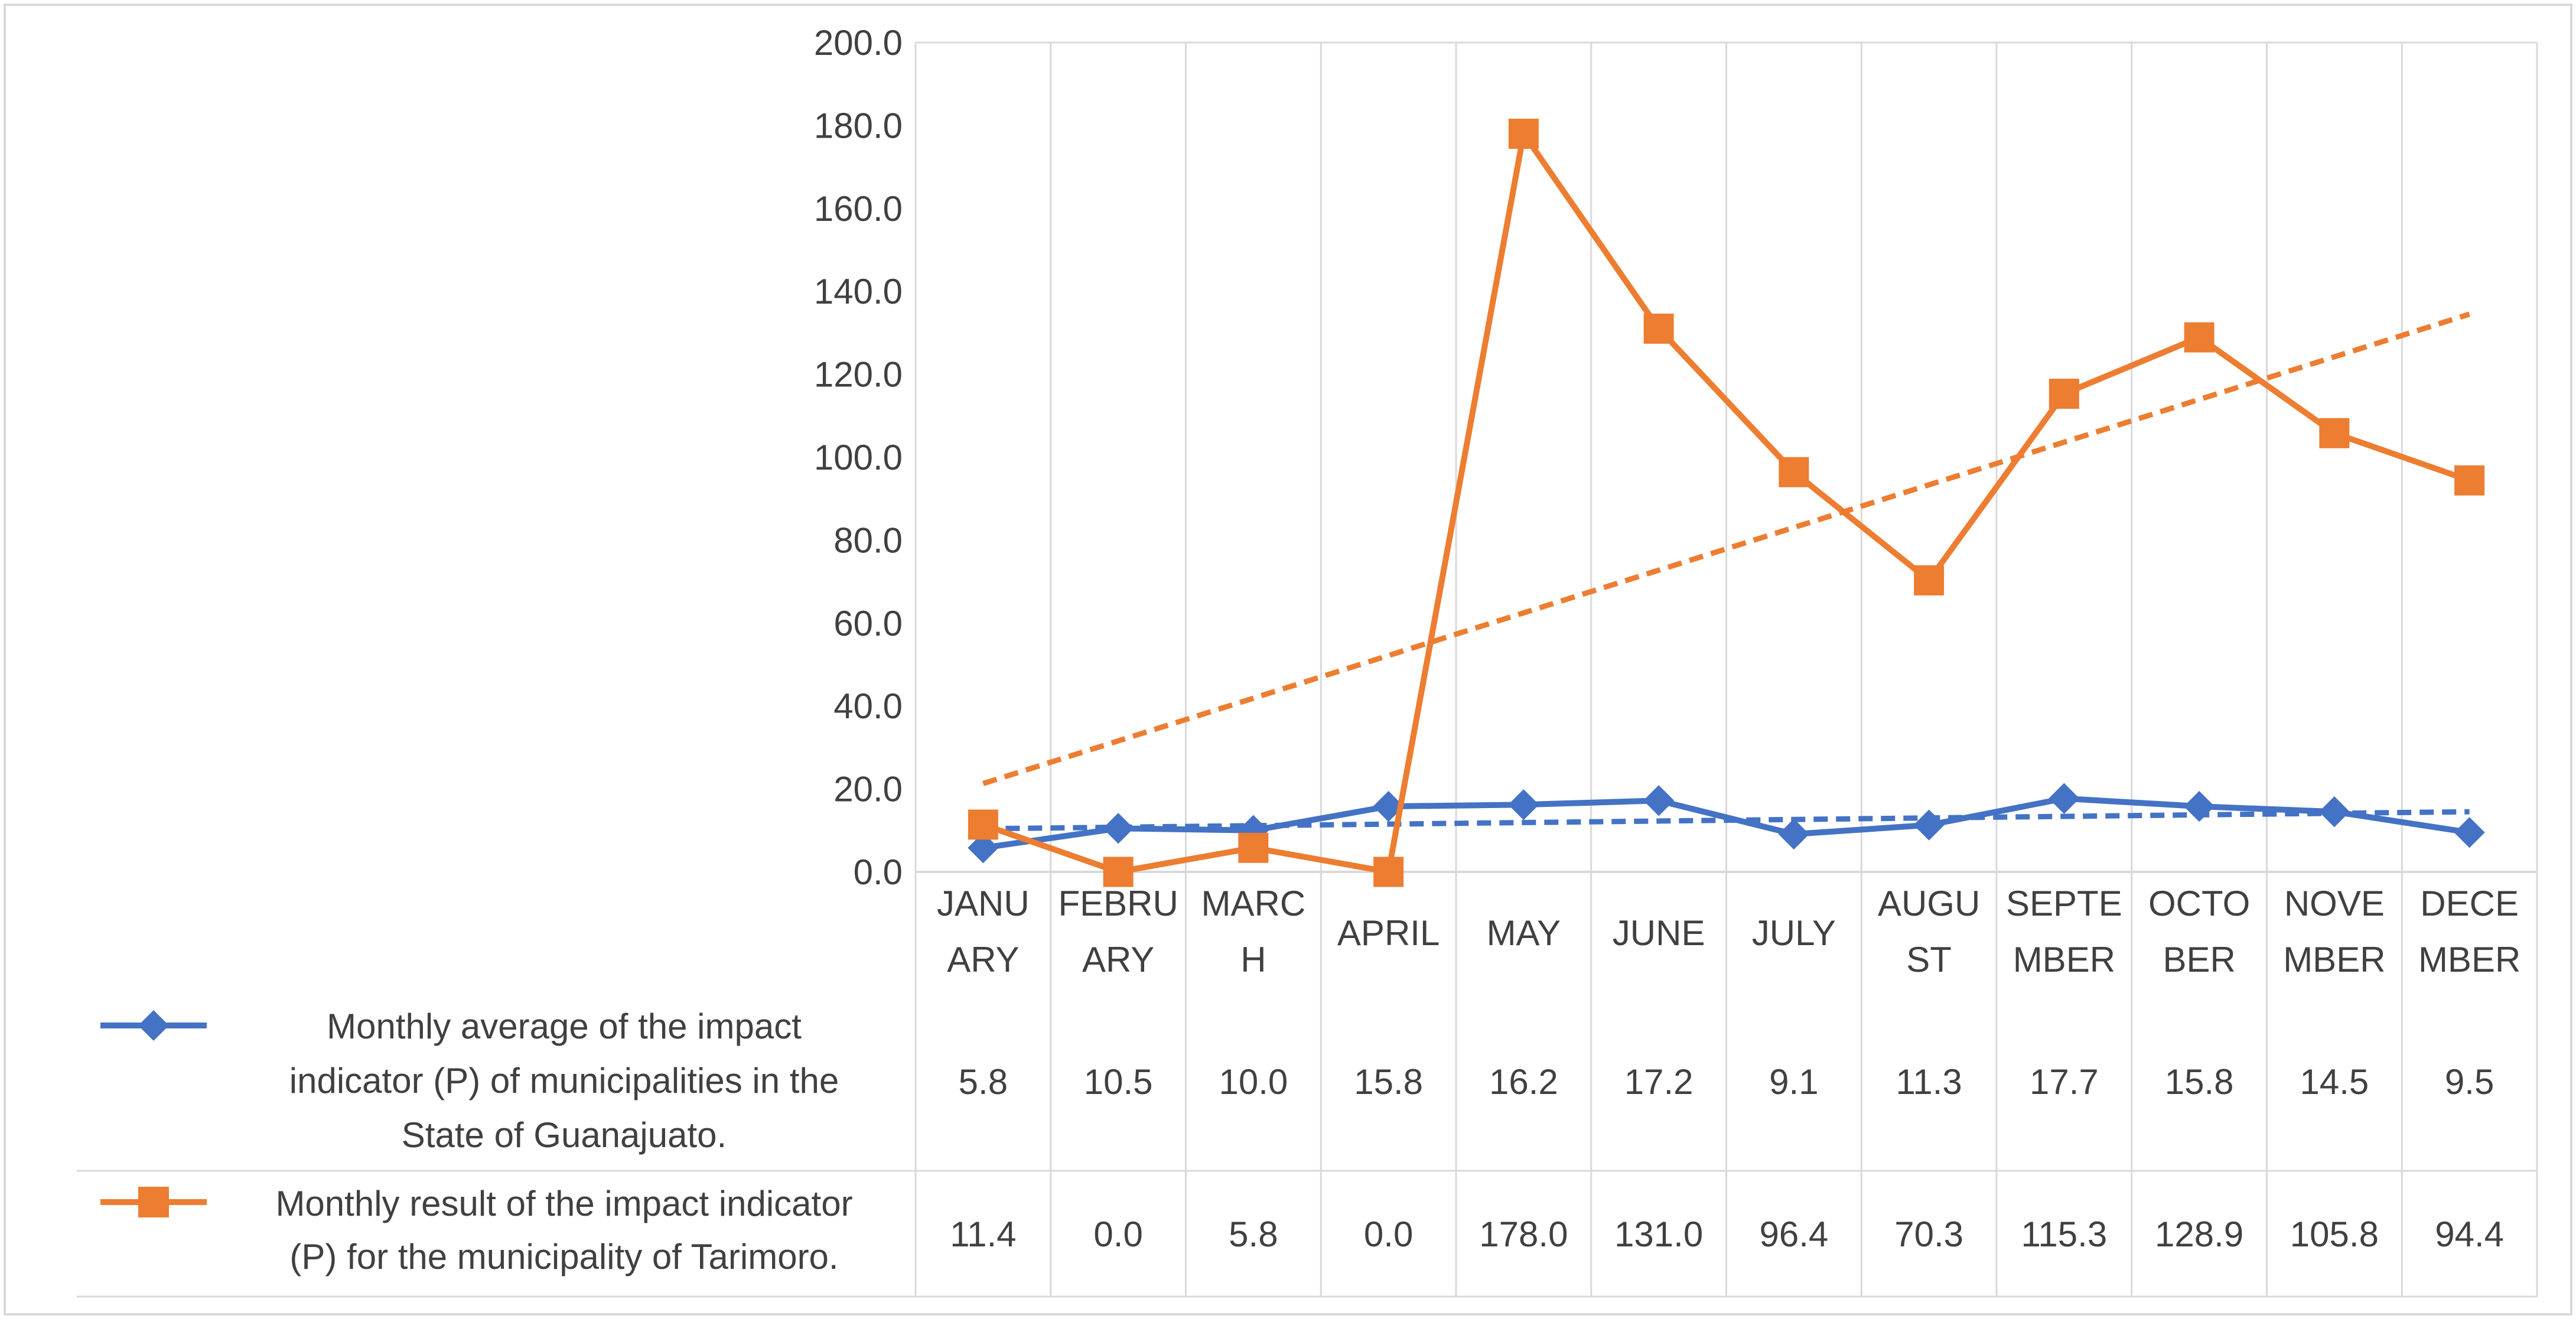 This screenshot has height=1322, width=2576. I want to click on x-tick-label: APRIL, so click(1389, 933).